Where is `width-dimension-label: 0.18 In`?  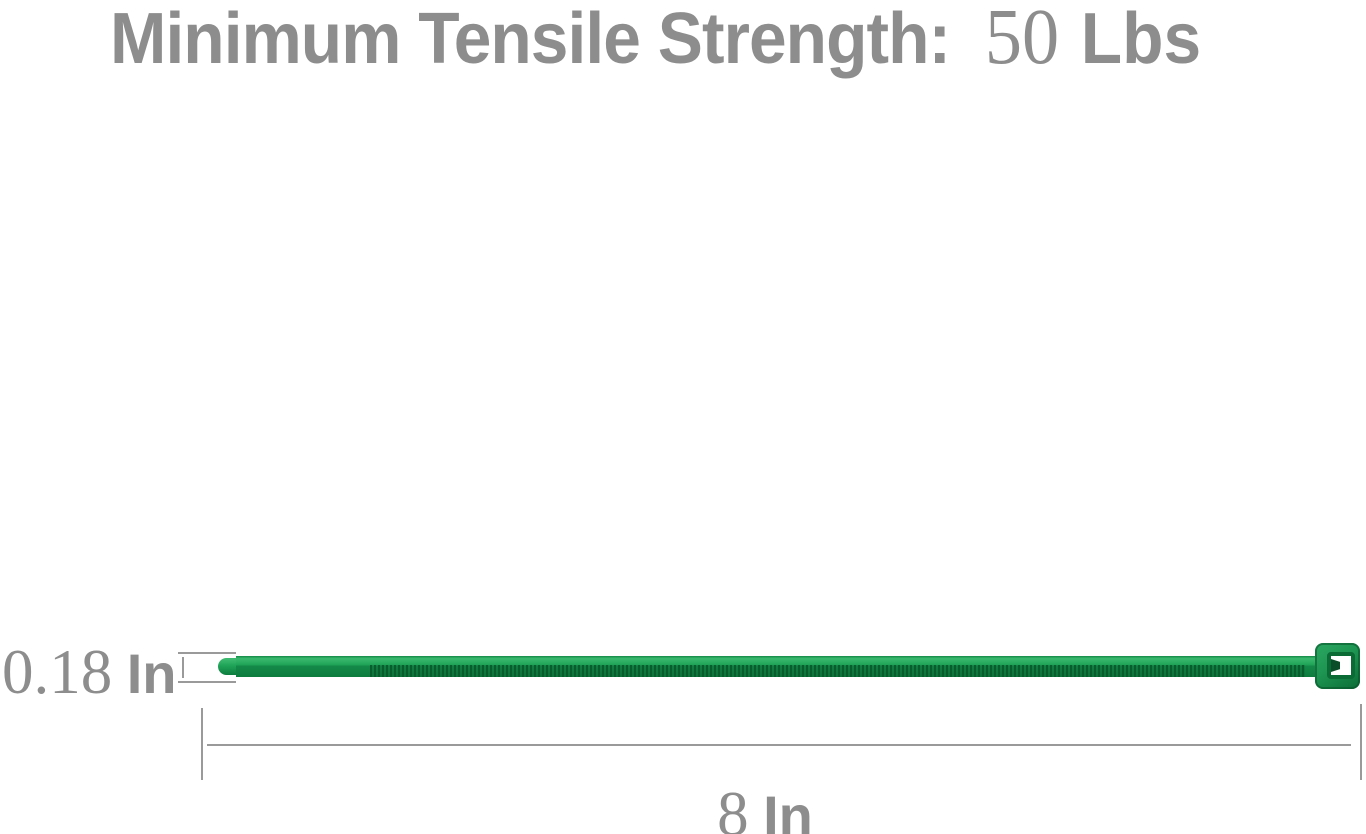
width-dimension-label: 0.18 In is located at coordinates (89, 672).